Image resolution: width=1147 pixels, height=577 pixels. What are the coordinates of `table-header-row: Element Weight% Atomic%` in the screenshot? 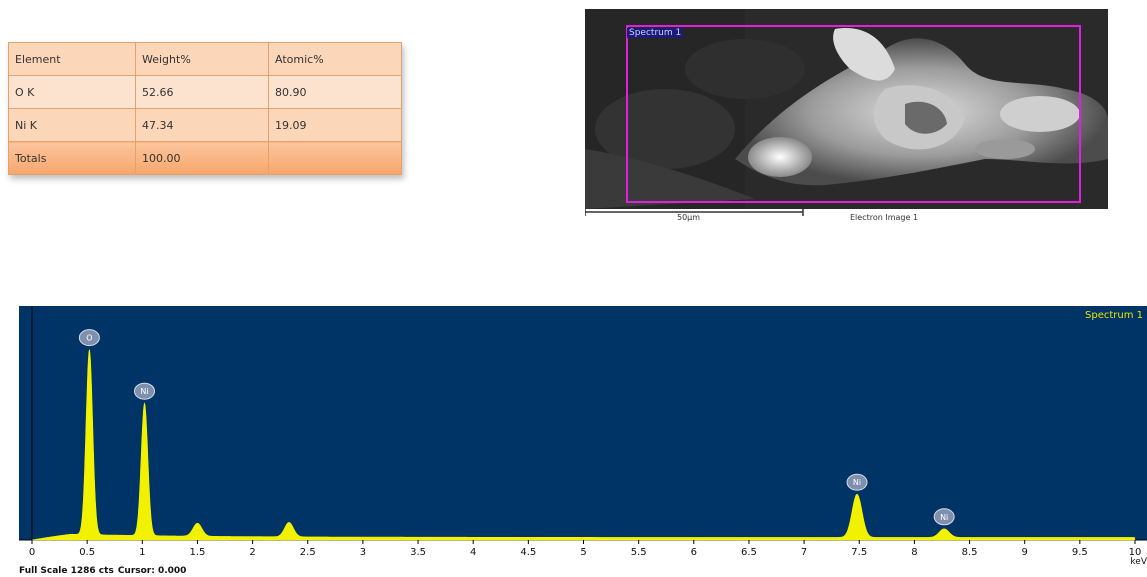 It's located at (205, 59).